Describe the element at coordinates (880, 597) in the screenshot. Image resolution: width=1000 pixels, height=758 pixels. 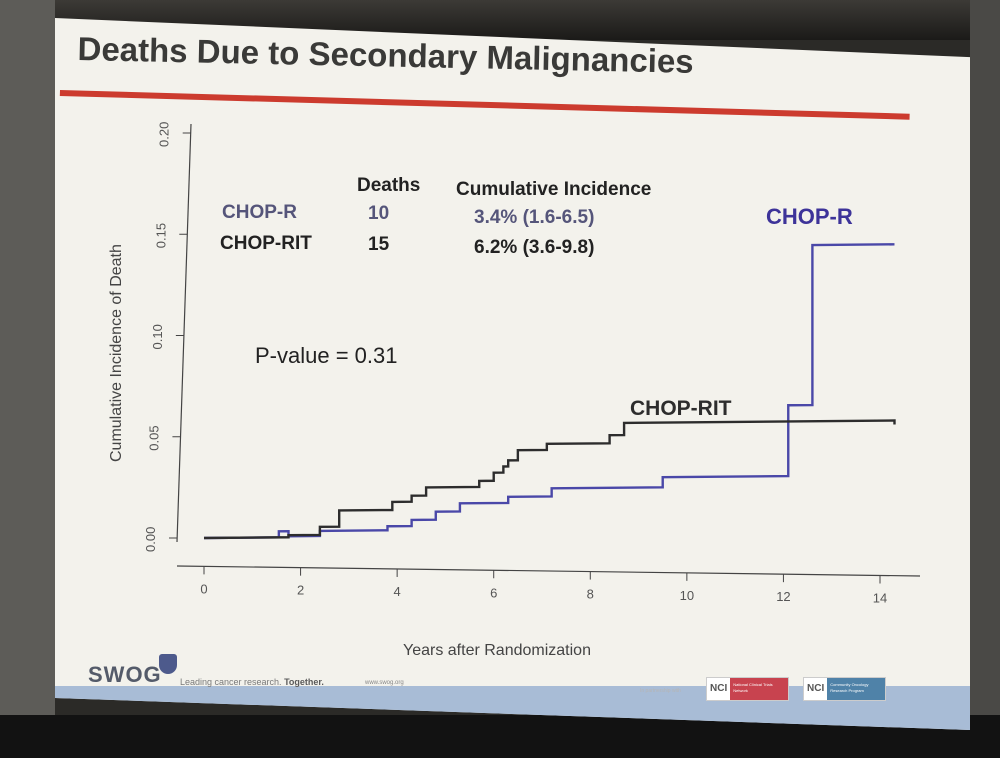
I see `x-tick-label: 14` at that location.